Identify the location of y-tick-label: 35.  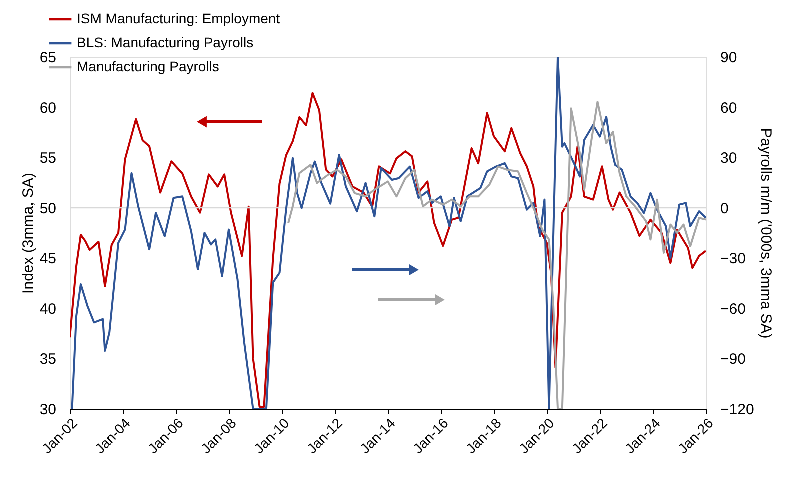
(48, 359).